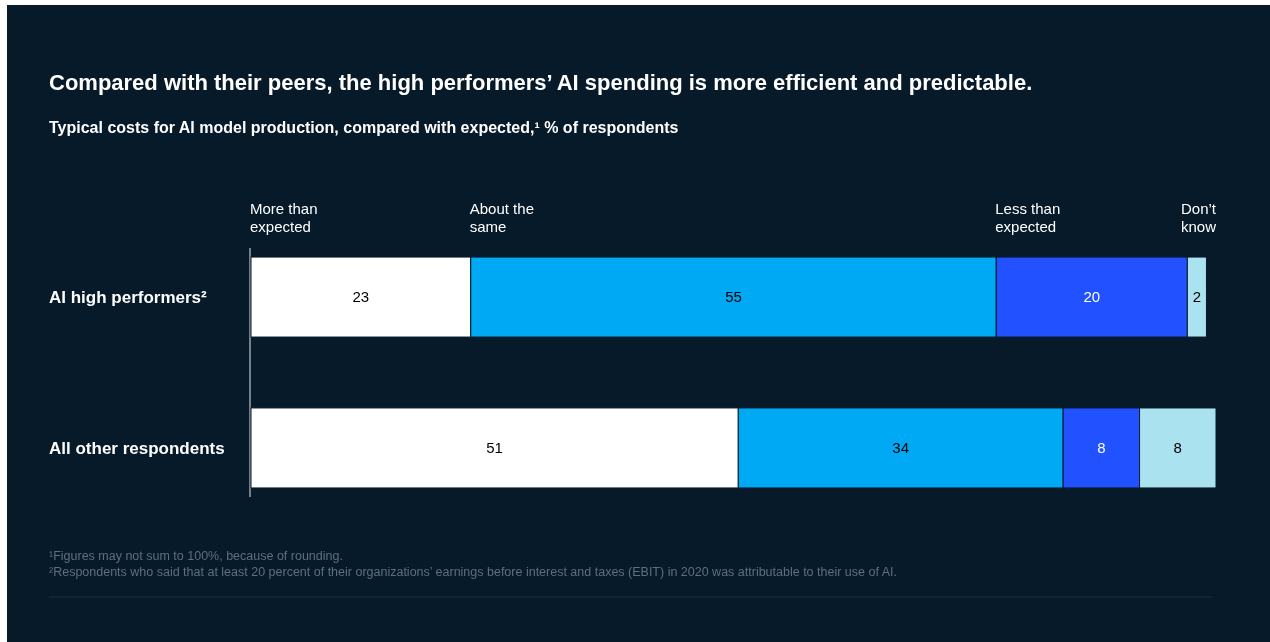 This screenshot has height=642, width=1270. Describe the element at coordinates (128, 297) in the screenshot. I see `y-tick-label: AI high performers²` at that location.